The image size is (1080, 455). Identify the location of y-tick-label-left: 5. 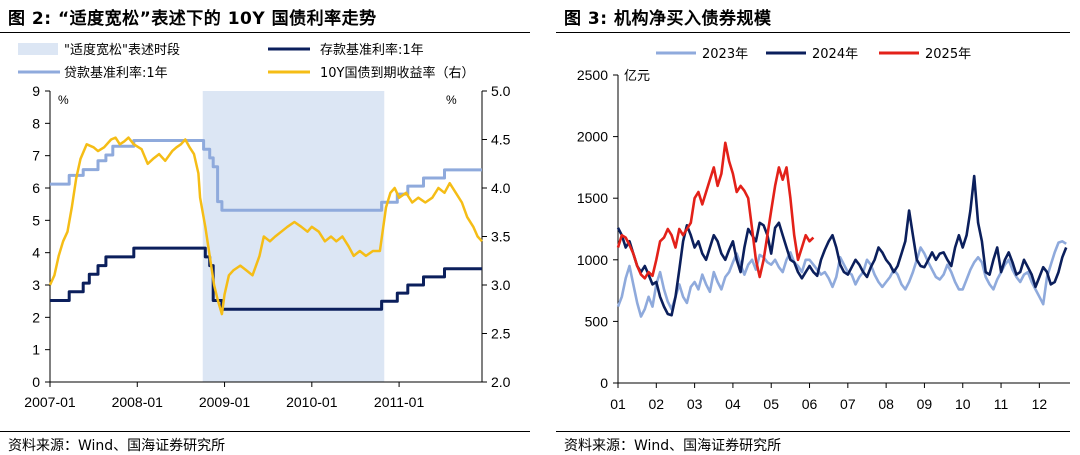
(36, 220).